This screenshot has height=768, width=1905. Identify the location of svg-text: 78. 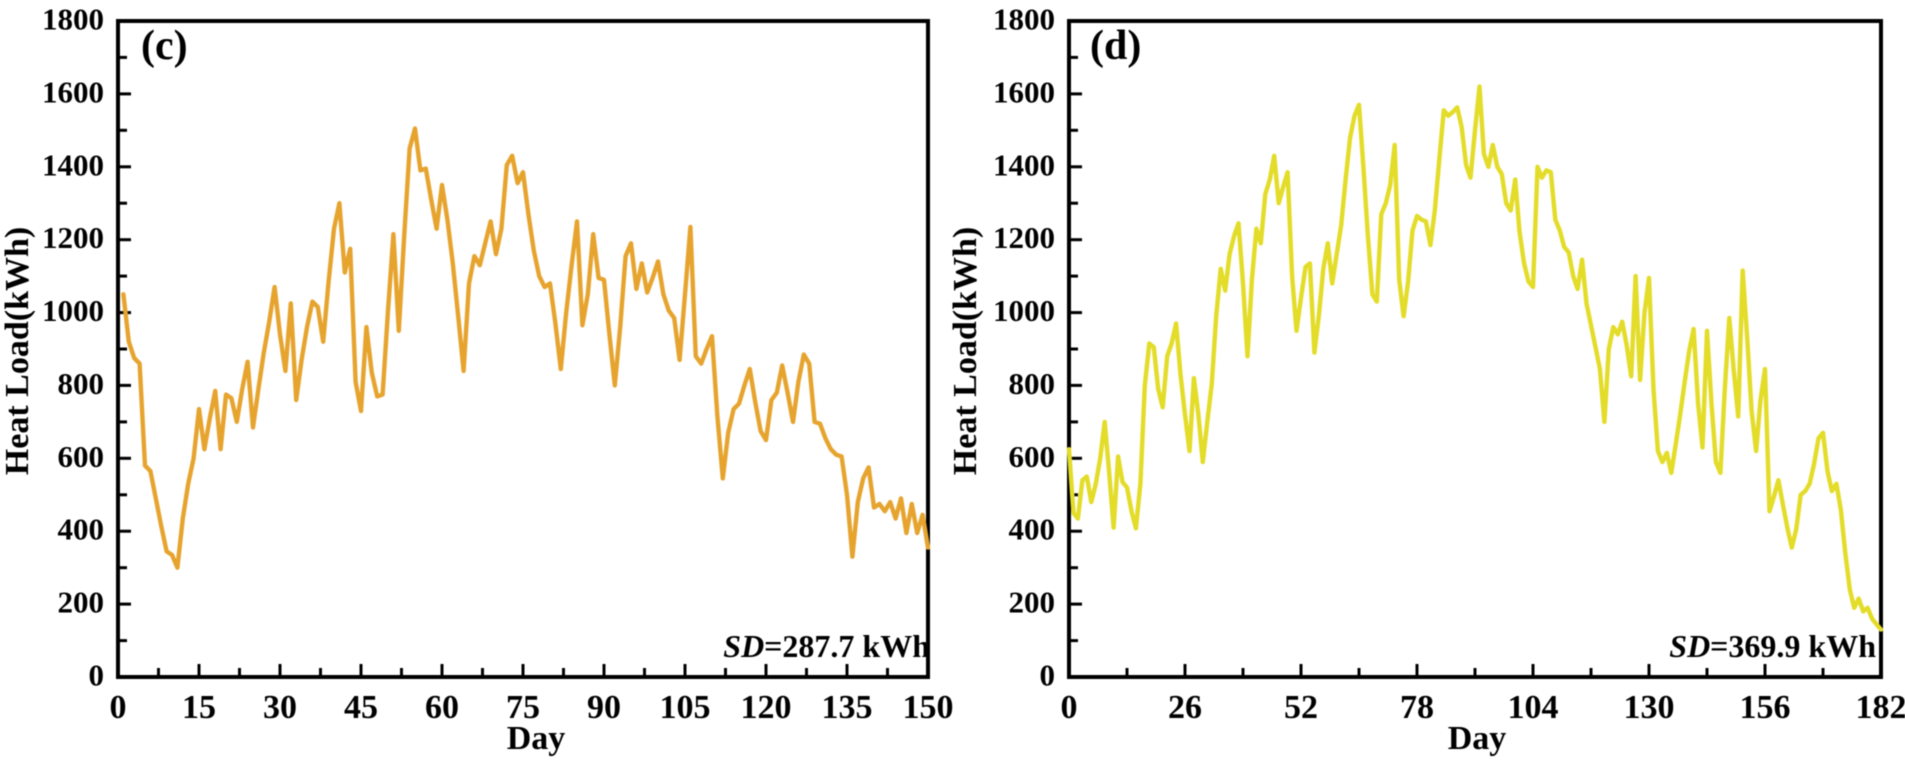
(1417, 707).